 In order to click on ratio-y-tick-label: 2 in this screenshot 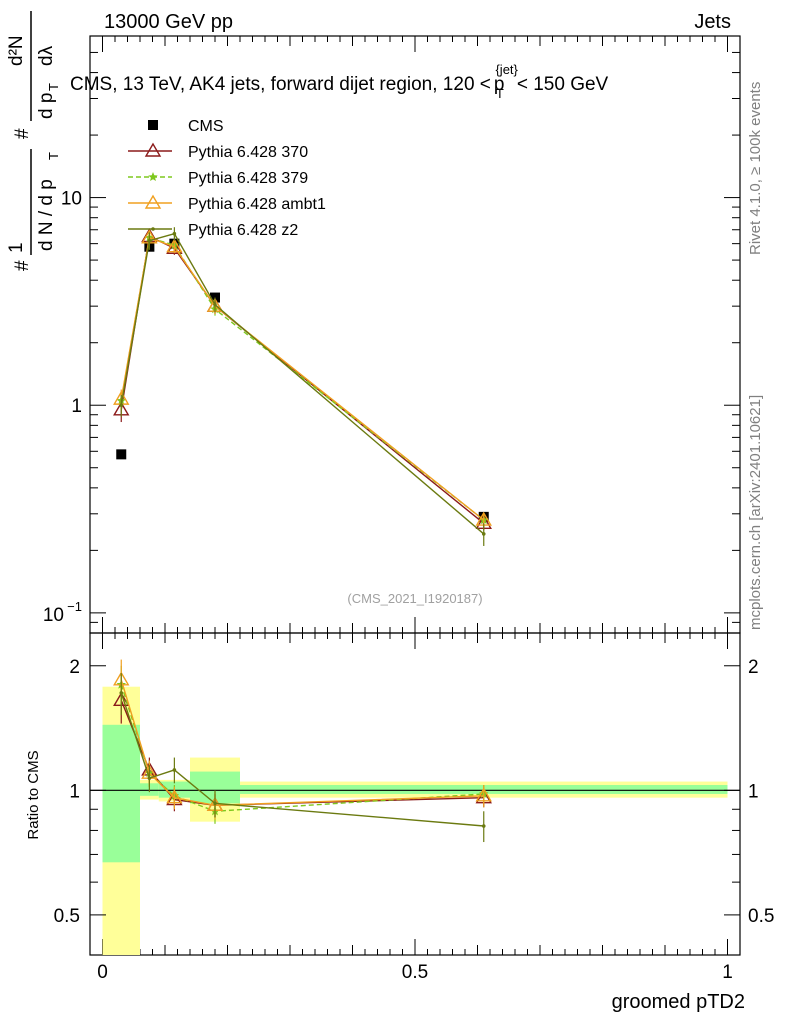, I will do `click(74, 667)`.